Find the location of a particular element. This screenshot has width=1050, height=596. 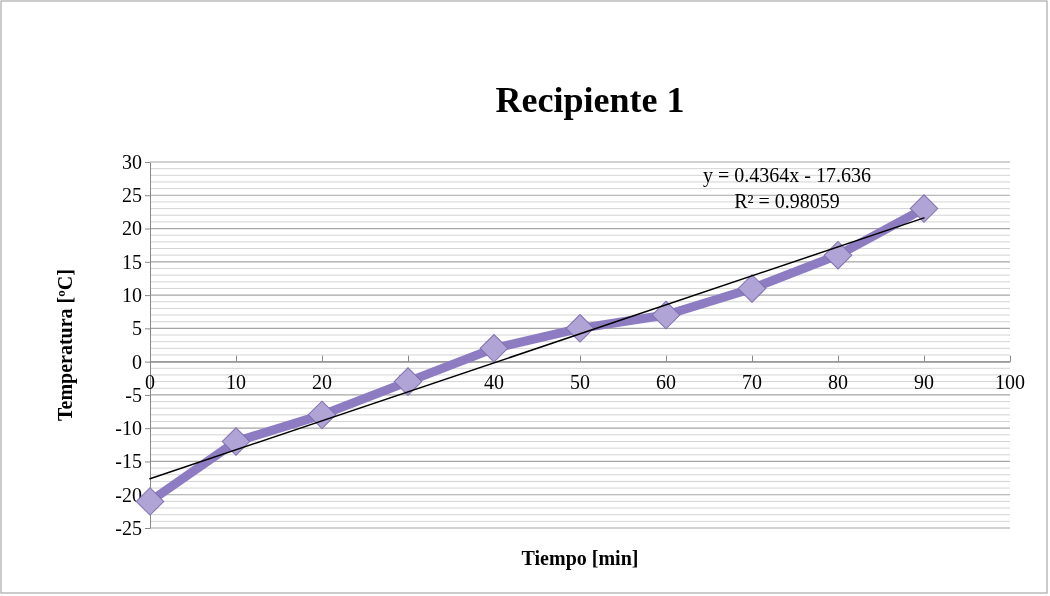

x-tick-label: 90 is located at coordinates (924, 381).